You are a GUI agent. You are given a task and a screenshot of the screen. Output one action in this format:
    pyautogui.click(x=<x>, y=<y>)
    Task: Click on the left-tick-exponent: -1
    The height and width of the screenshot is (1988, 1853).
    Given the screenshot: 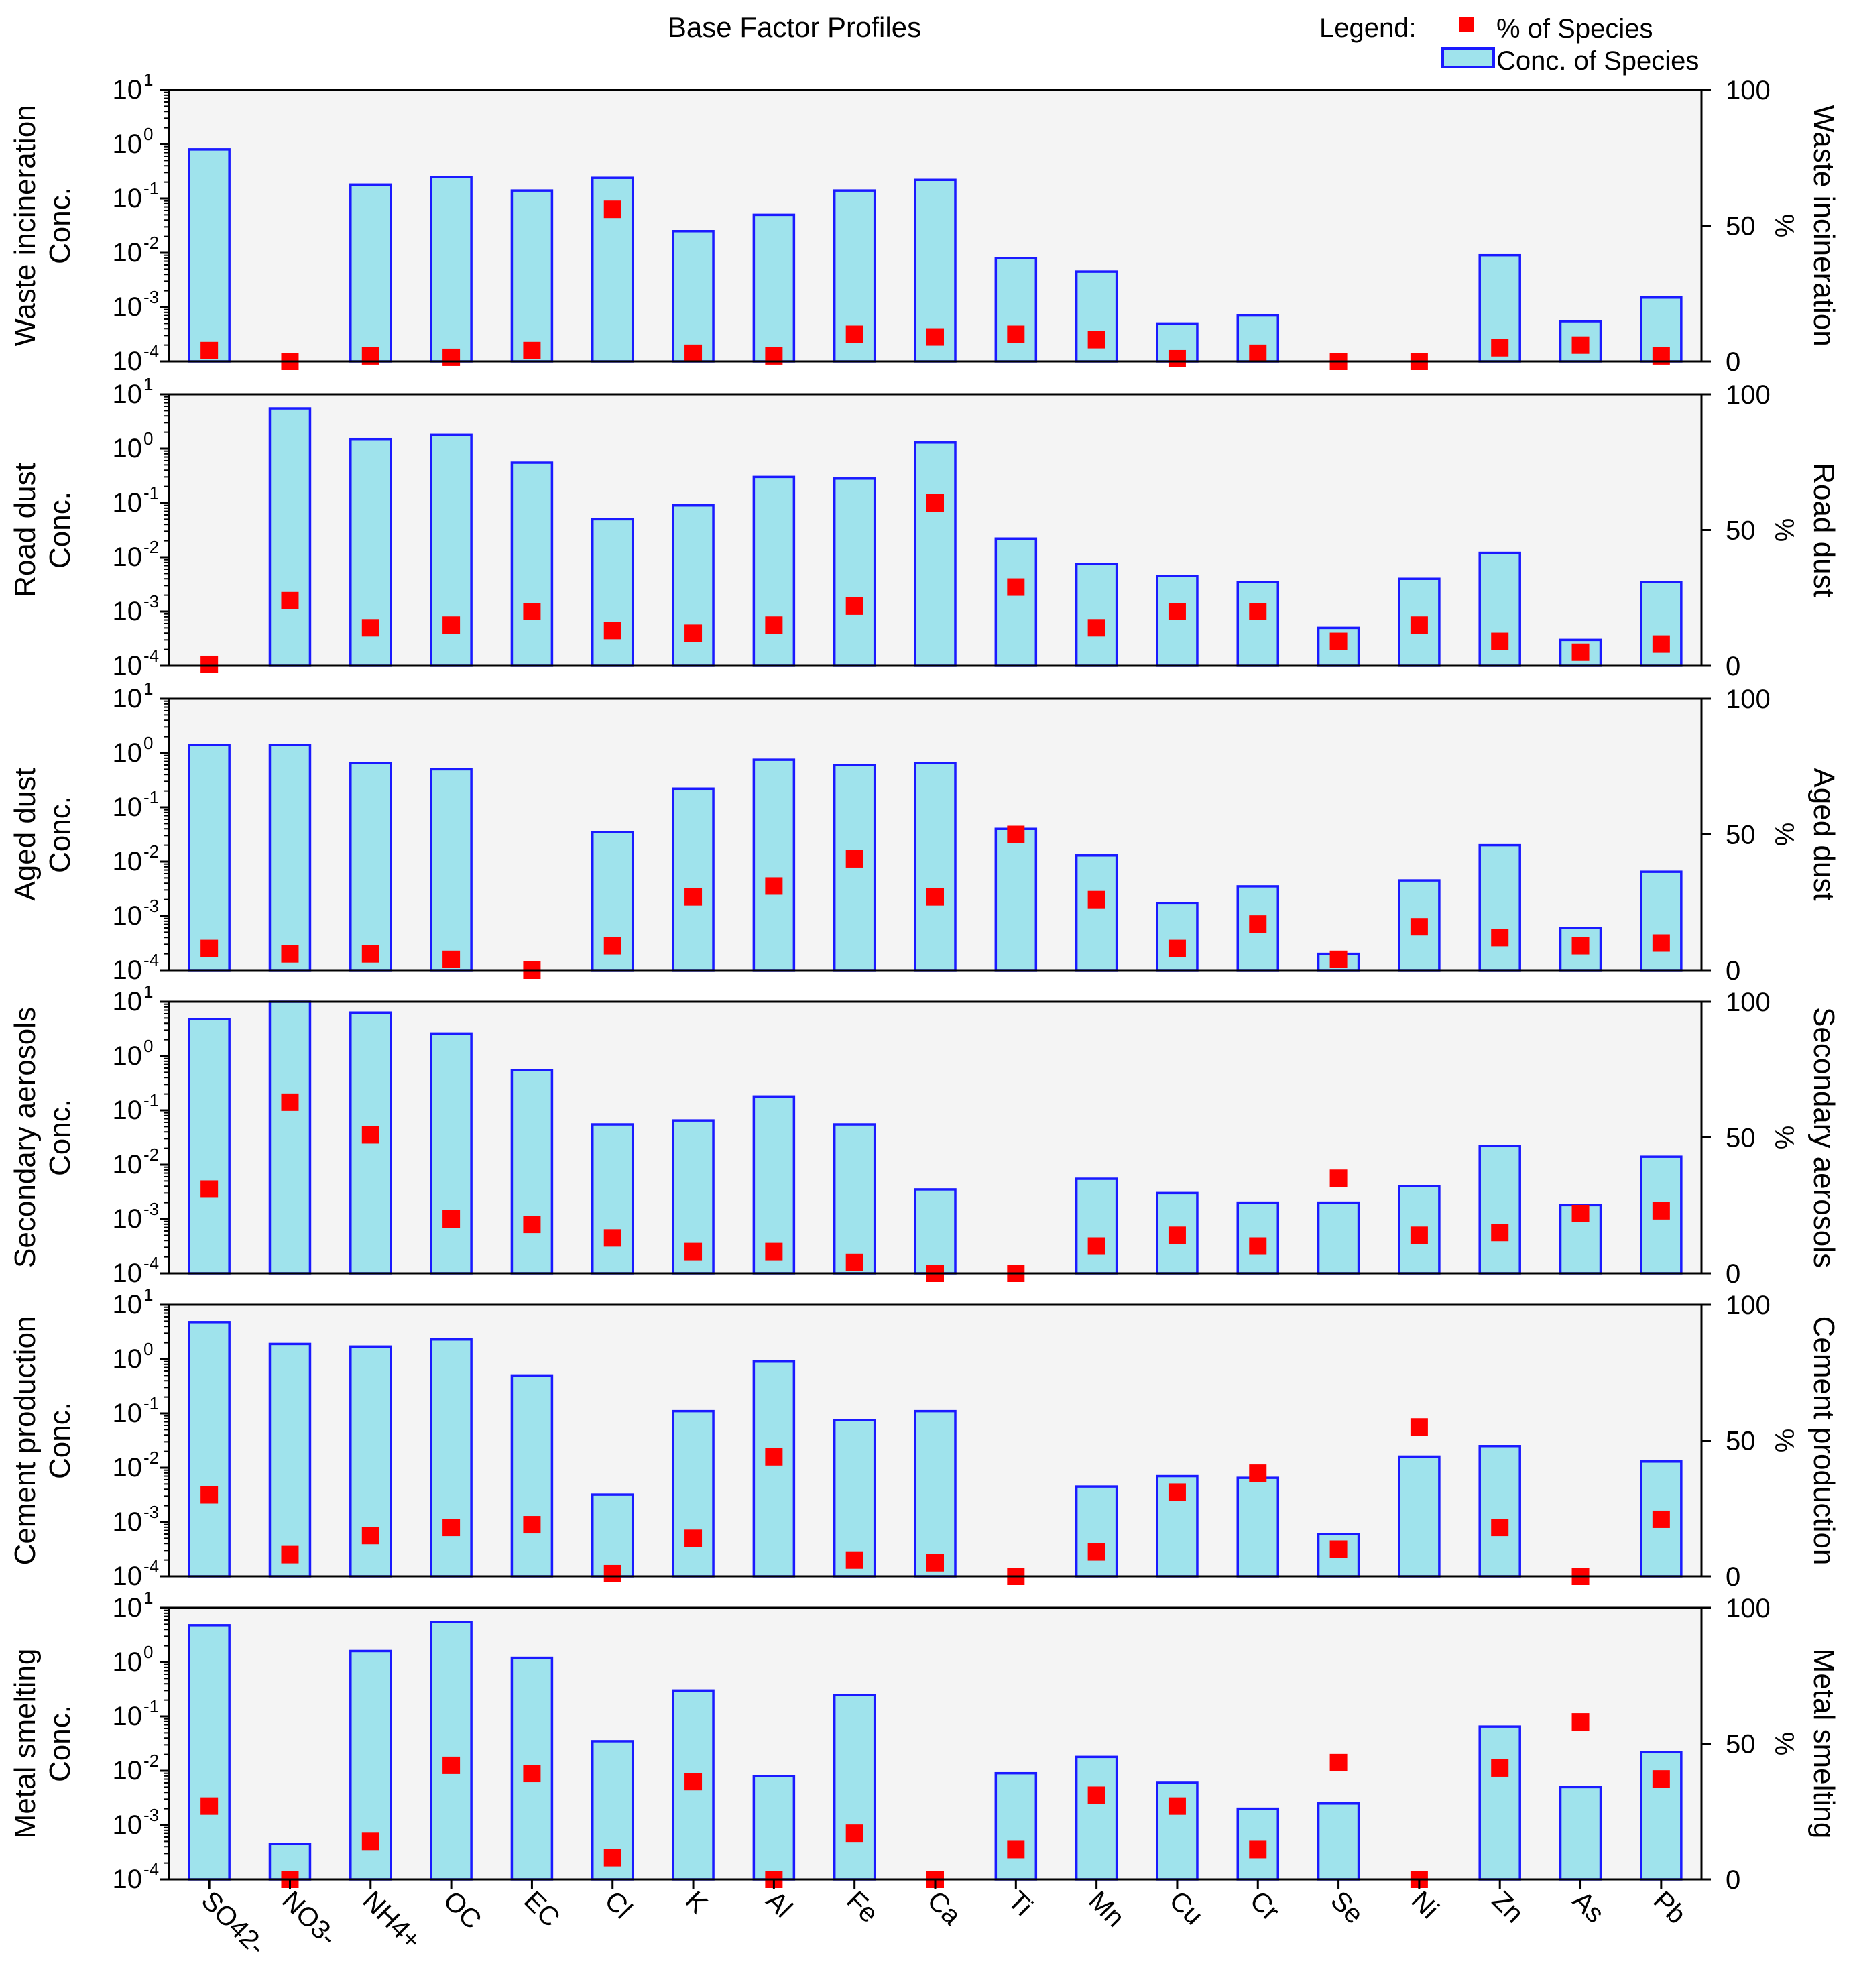 What is the action you would take?
    pyautogui.click(x=151, y=797)
    